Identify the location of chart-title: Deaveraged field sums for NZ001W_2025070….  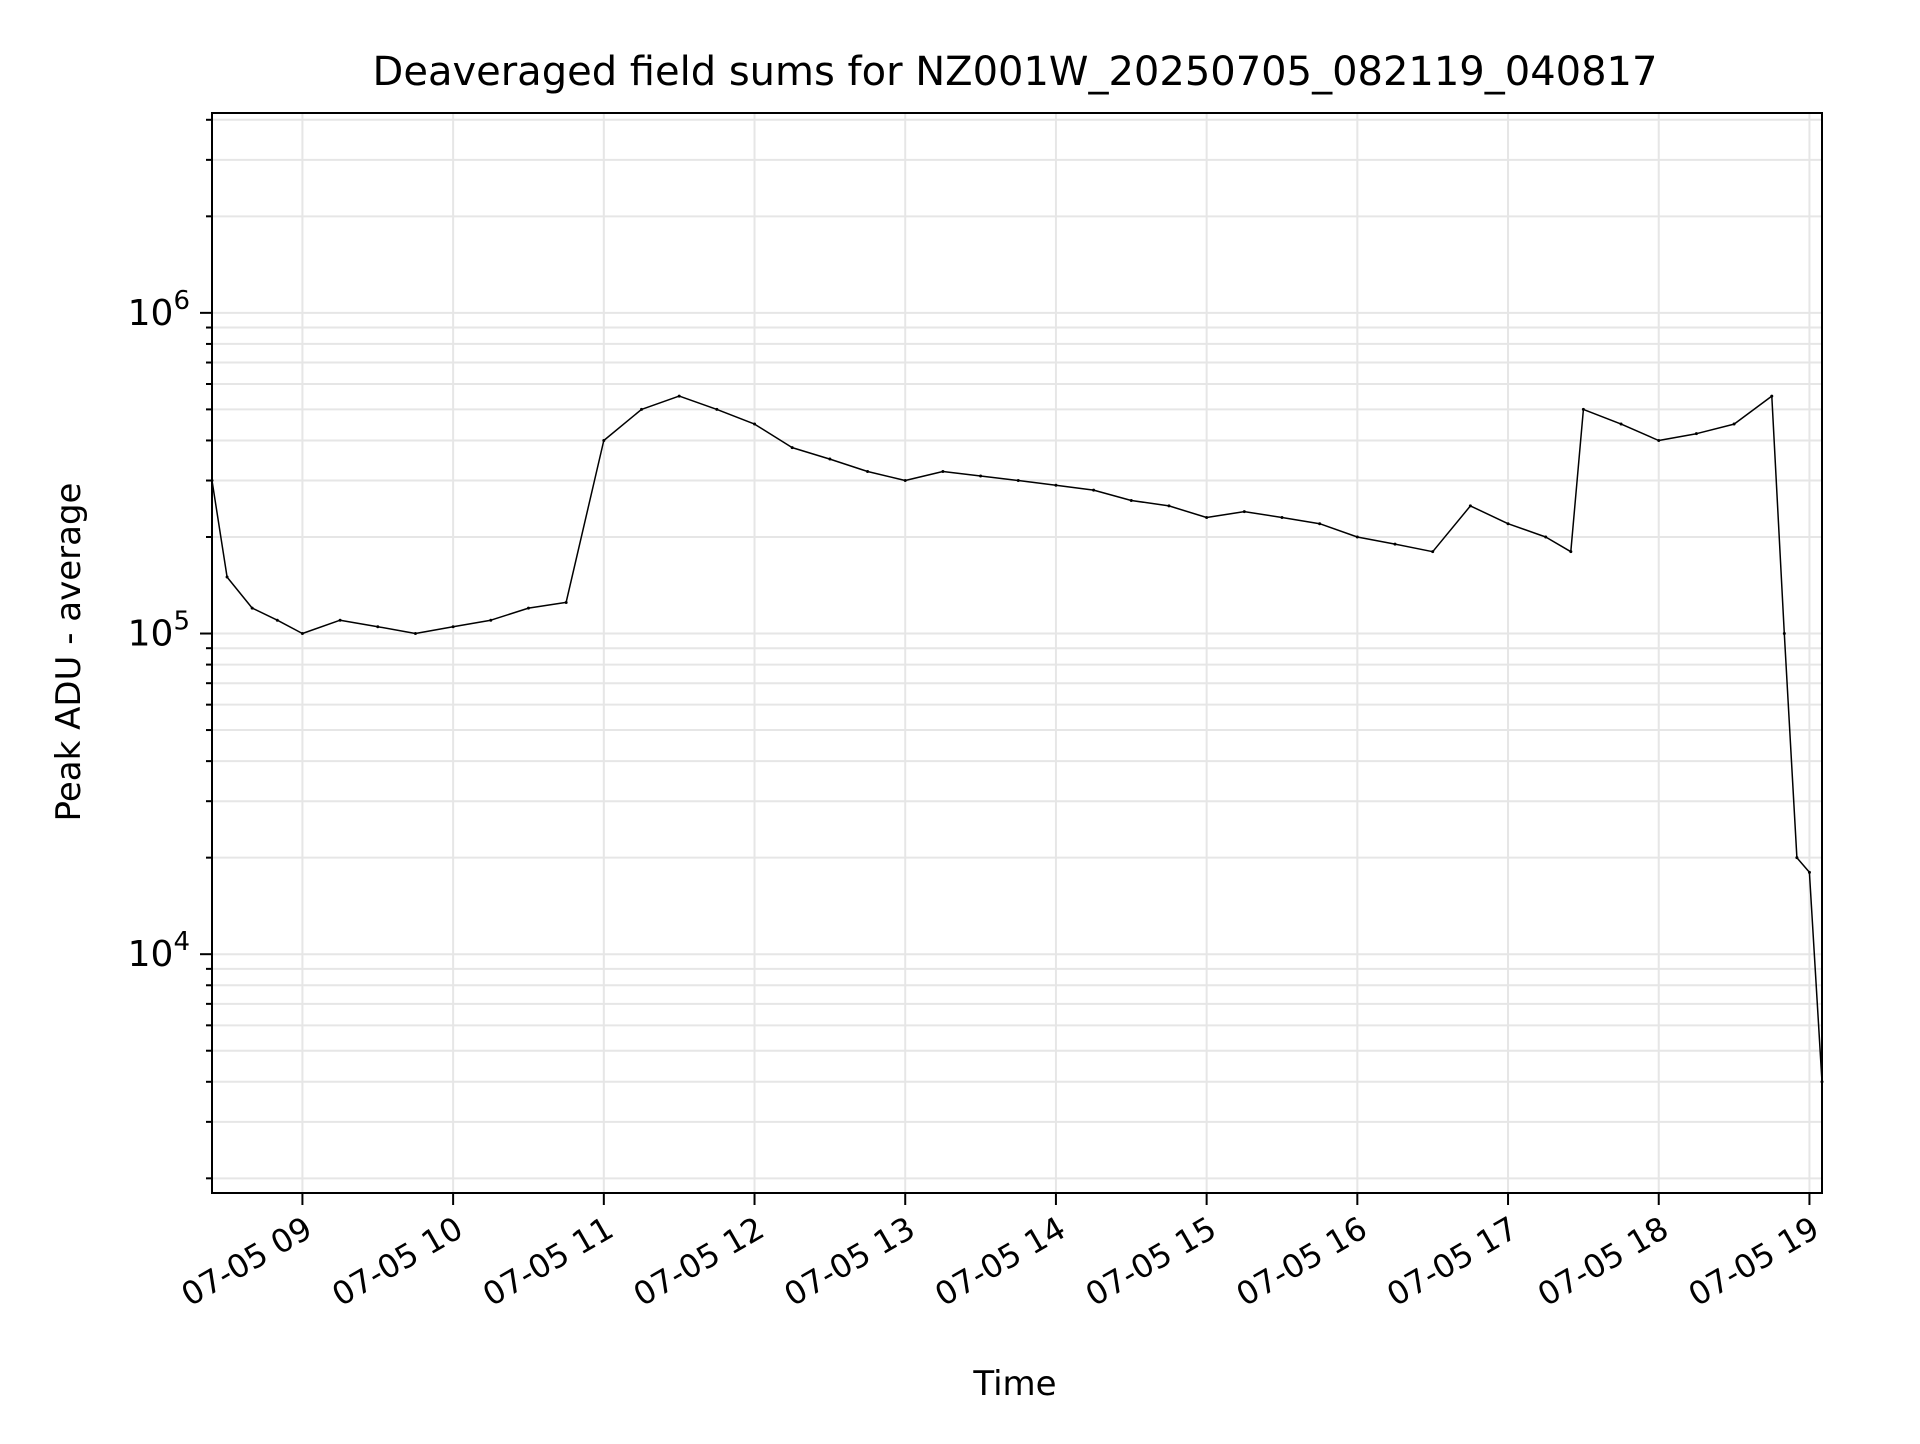
(1015, 72).